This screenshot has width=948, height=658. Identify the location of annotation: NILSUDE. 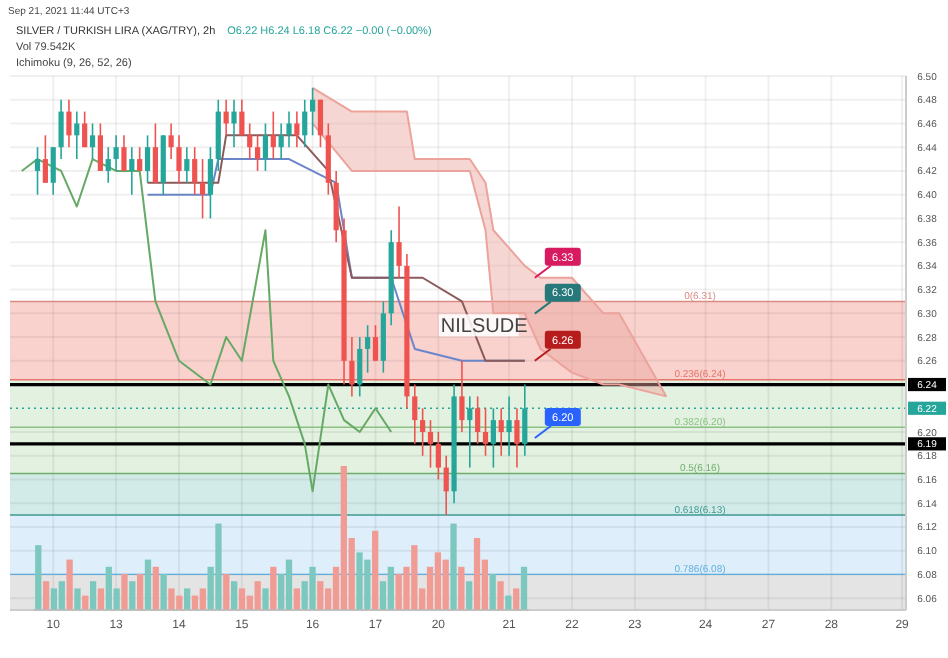
(484, 327).